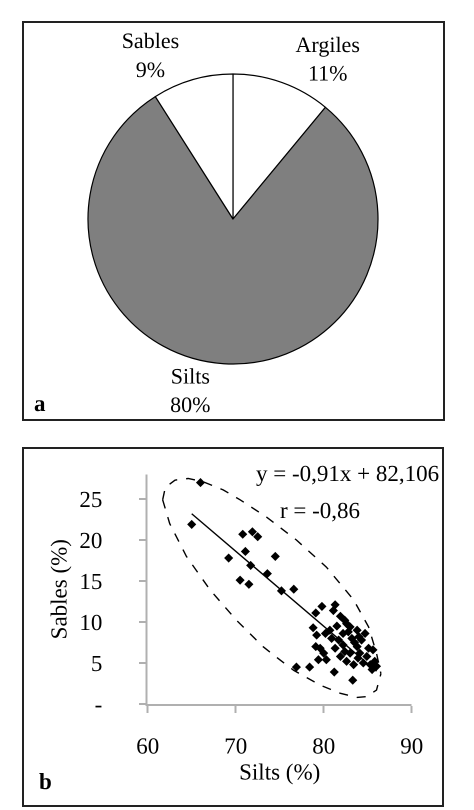  I want to click on text: b, so click(45, 781).